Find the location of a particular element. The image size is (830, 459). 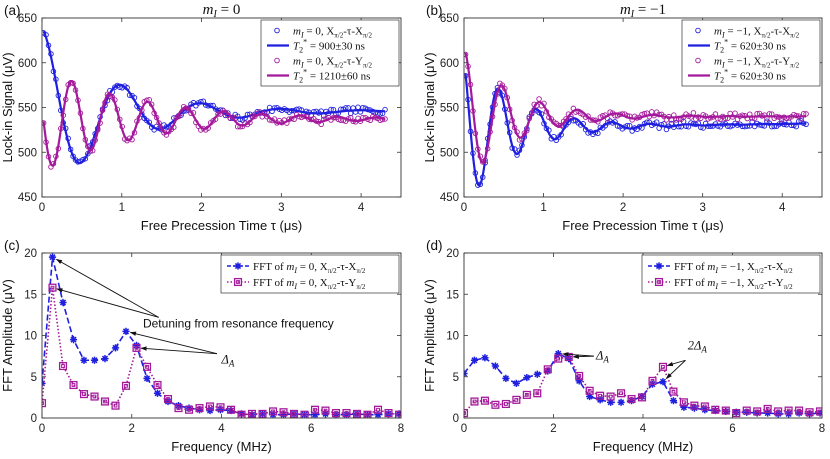

legend-label: mI = 0, Xπ/2-τ-Xπ/2 is located at coordinates (332, 33).